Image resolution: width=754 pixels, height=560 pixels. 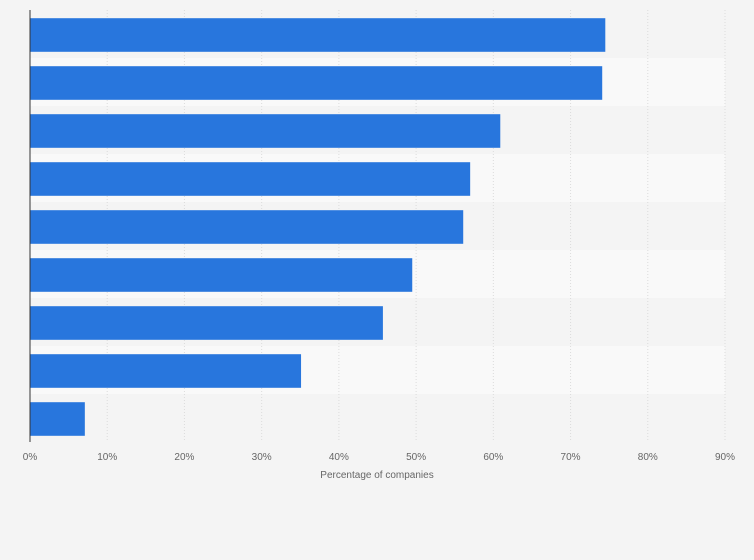 What do you see at coordinates (493, 457) in the screenshot?
I see `x-tick-label: 60%` at bounding box center [493, 457].